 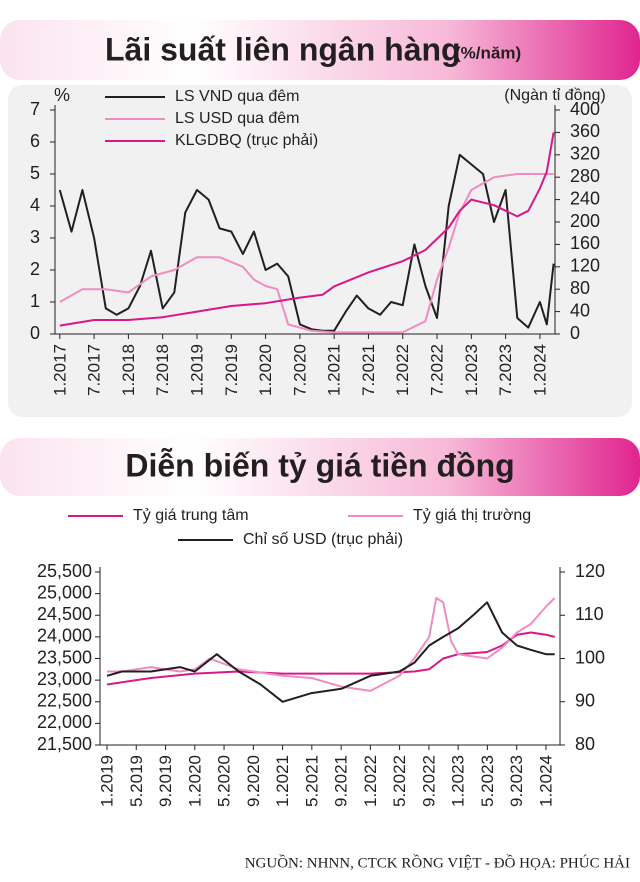 What do you see at coordinates (35, 109) in the screenshot?
I see `y-tick-label: 7` at bounding box center [35, 109].